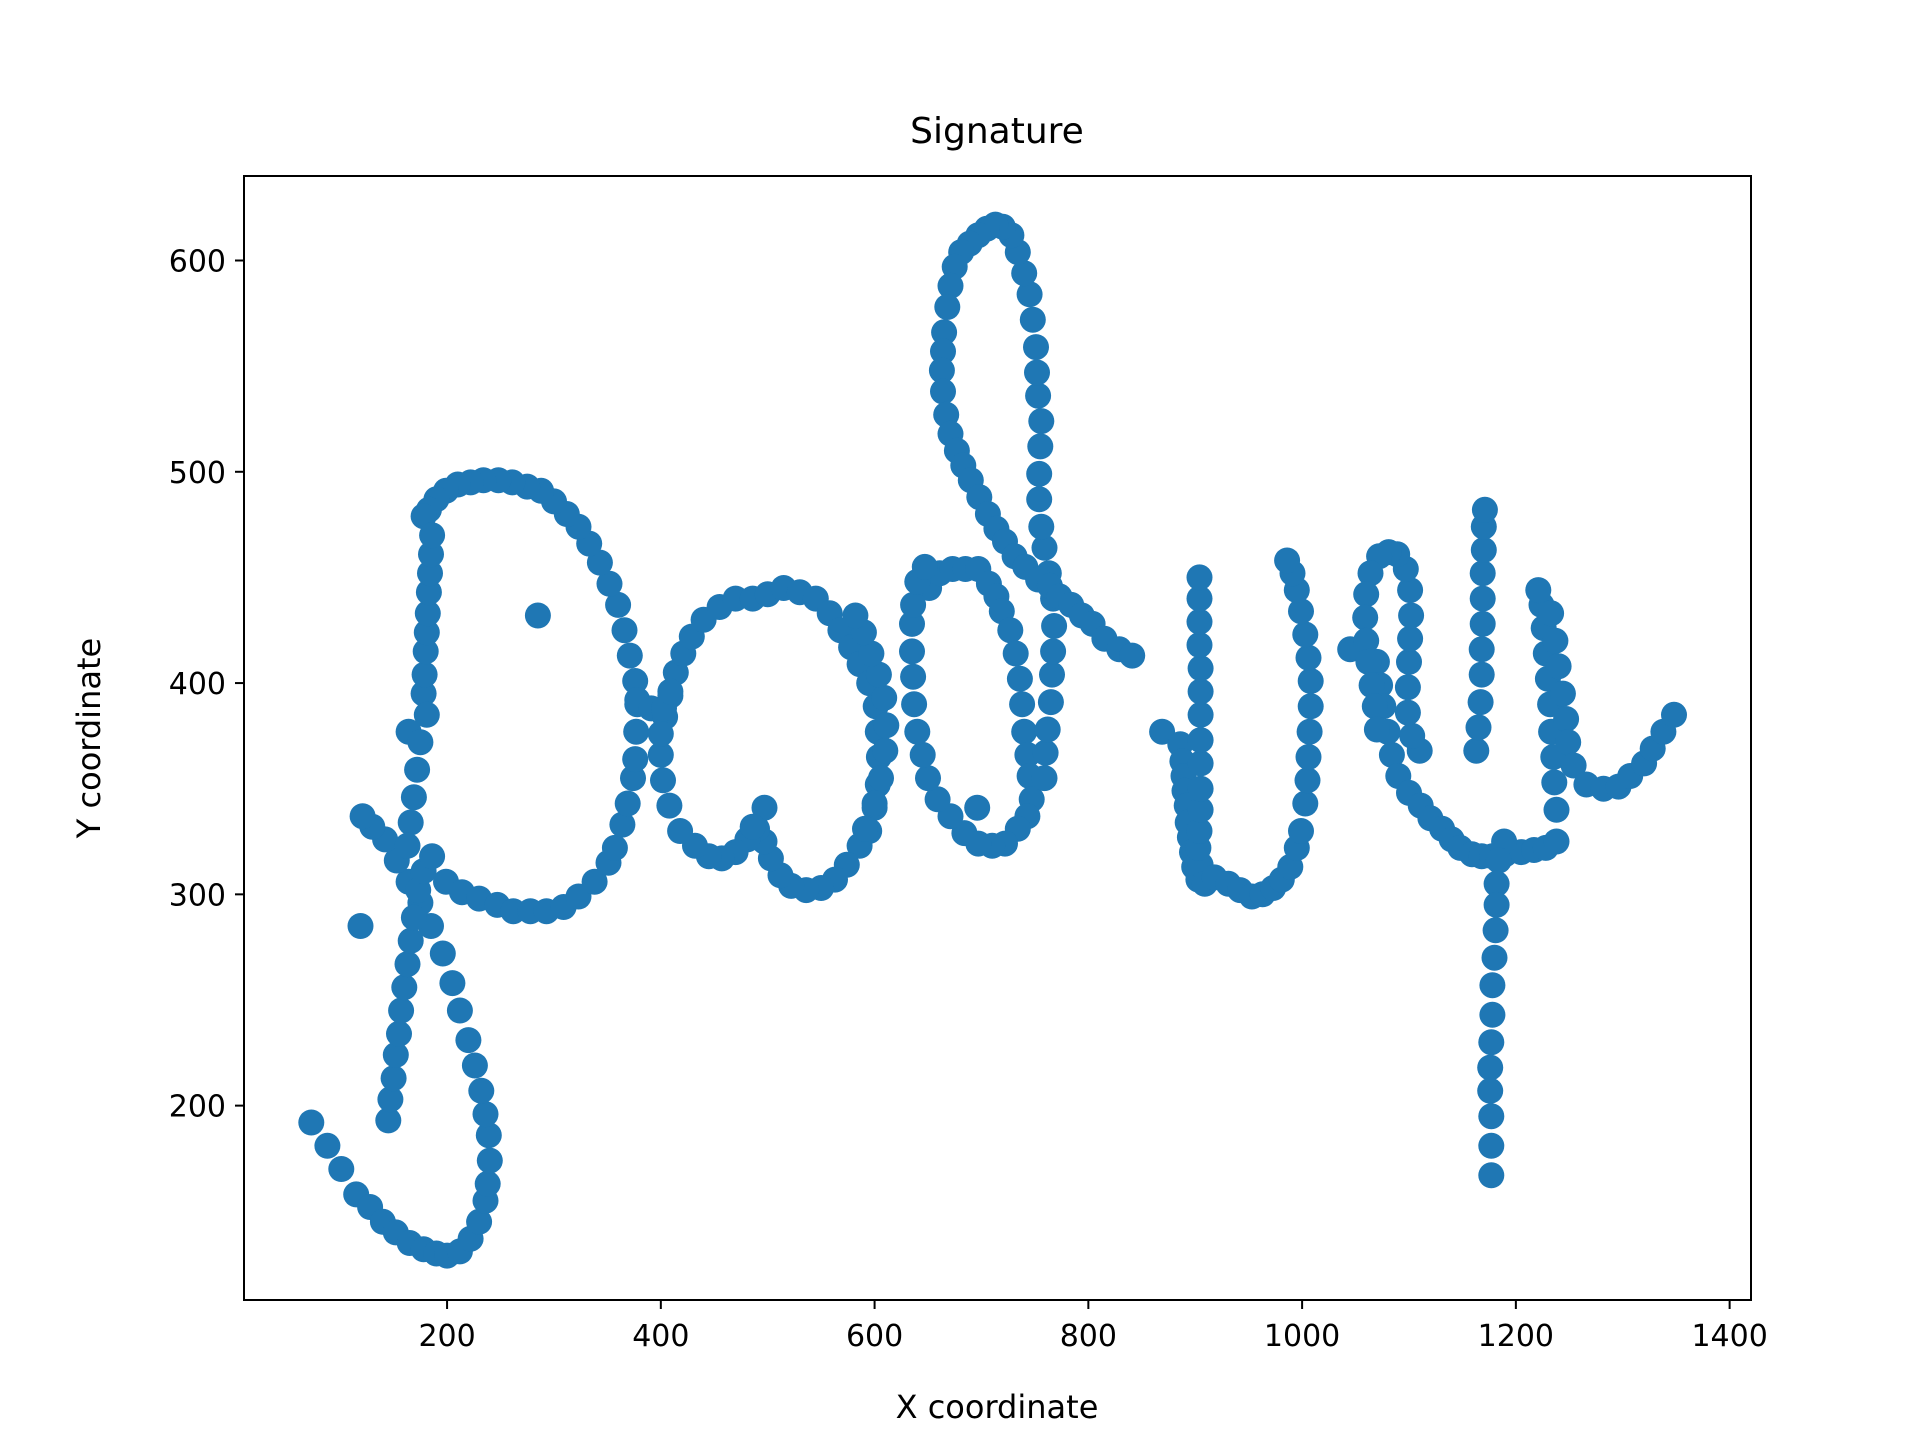 Image resolution: width=1920 pixels, height=1440 pixels. Describe the element at coordinates (197, 473) in the screenshot. I see `y-tick-label: 500` at that location.